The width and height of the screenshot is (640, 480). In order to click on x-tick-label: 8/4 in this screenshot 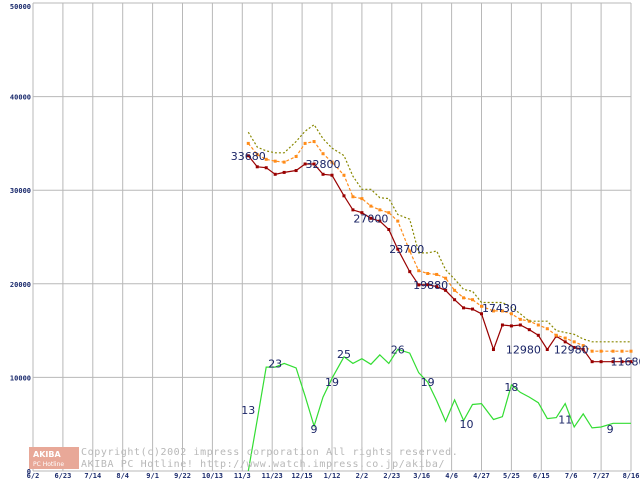, I will do `click(122, 476)`.